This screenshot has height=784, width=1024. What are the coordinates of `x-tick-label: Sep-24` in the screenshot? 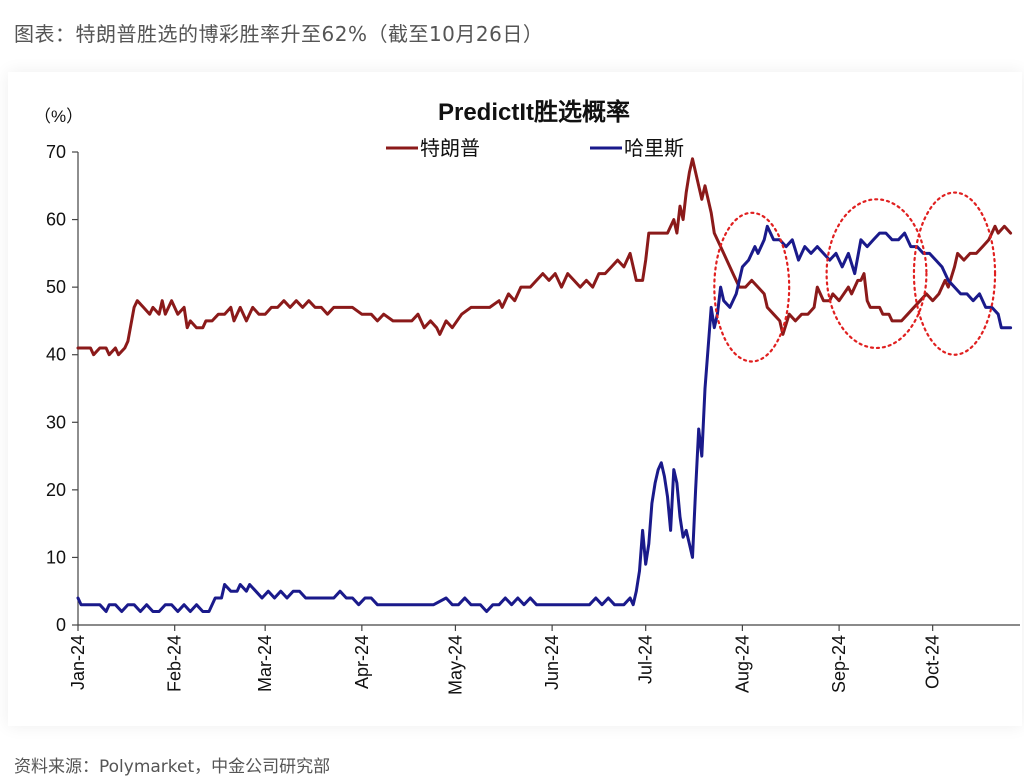 It's located at (839, 664).